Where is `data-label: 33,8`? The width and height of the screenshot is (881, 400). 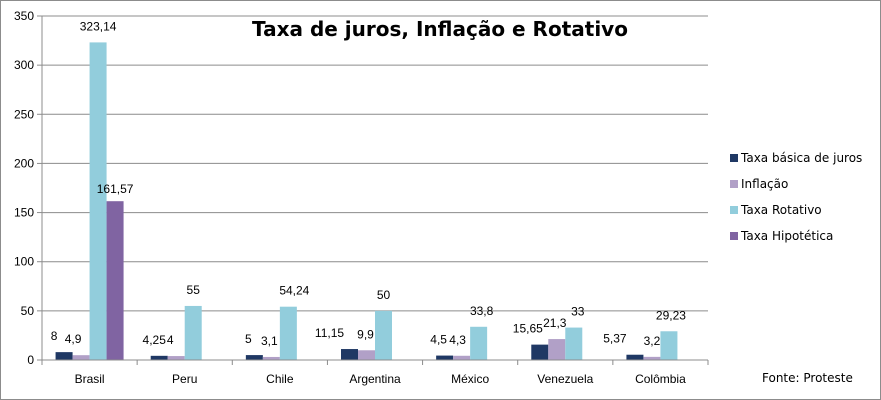
data-label: 33,8 is located at coordinates (482, 311).